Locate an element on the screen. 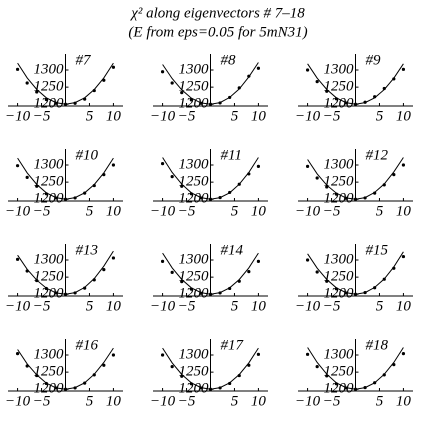 The height and width of the screenshot is (437, 436). panel-label: #8 is located at coordinates (229, 60).